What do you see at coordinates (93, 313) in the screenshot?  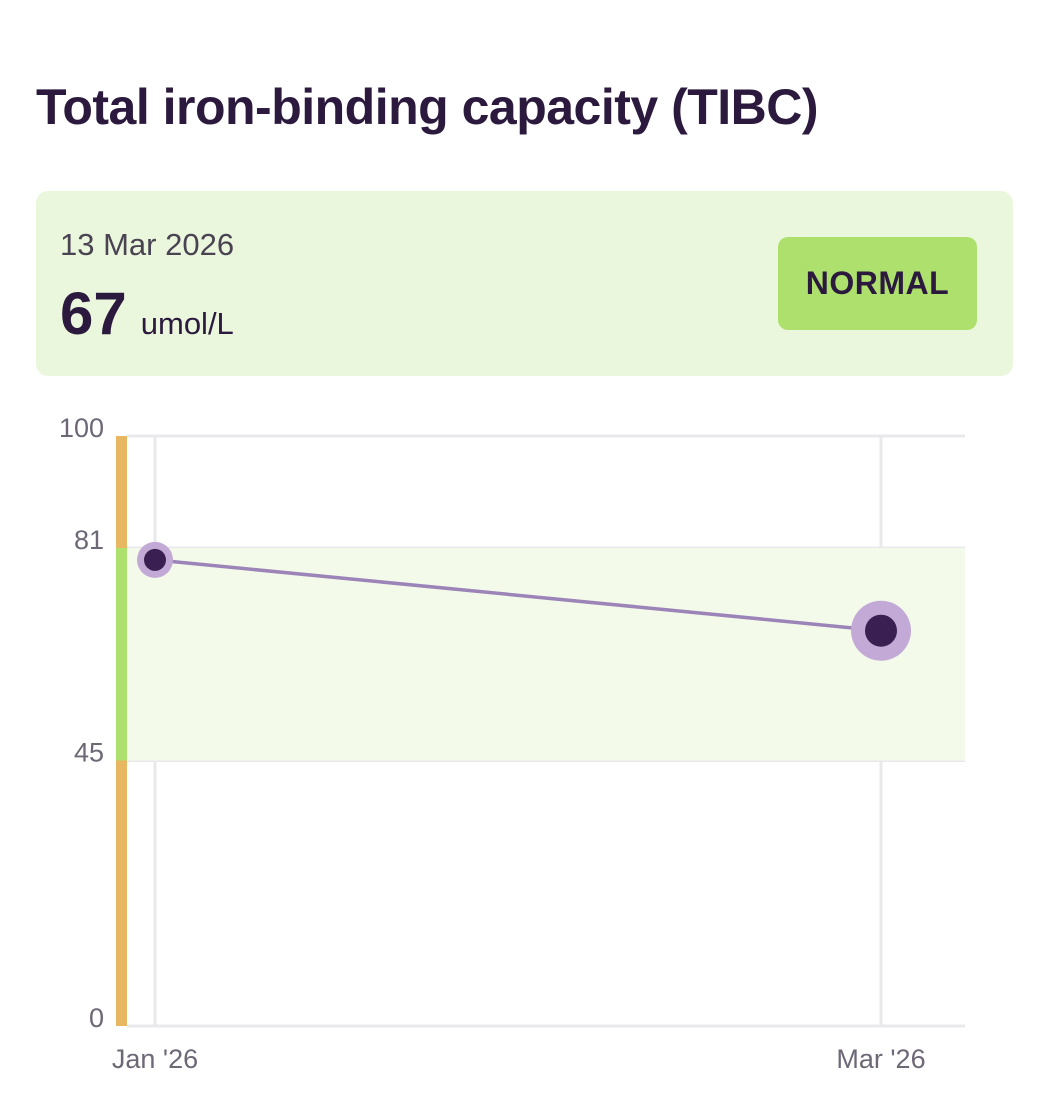 I see `result-value: 67` at bounding box center [93, 313].